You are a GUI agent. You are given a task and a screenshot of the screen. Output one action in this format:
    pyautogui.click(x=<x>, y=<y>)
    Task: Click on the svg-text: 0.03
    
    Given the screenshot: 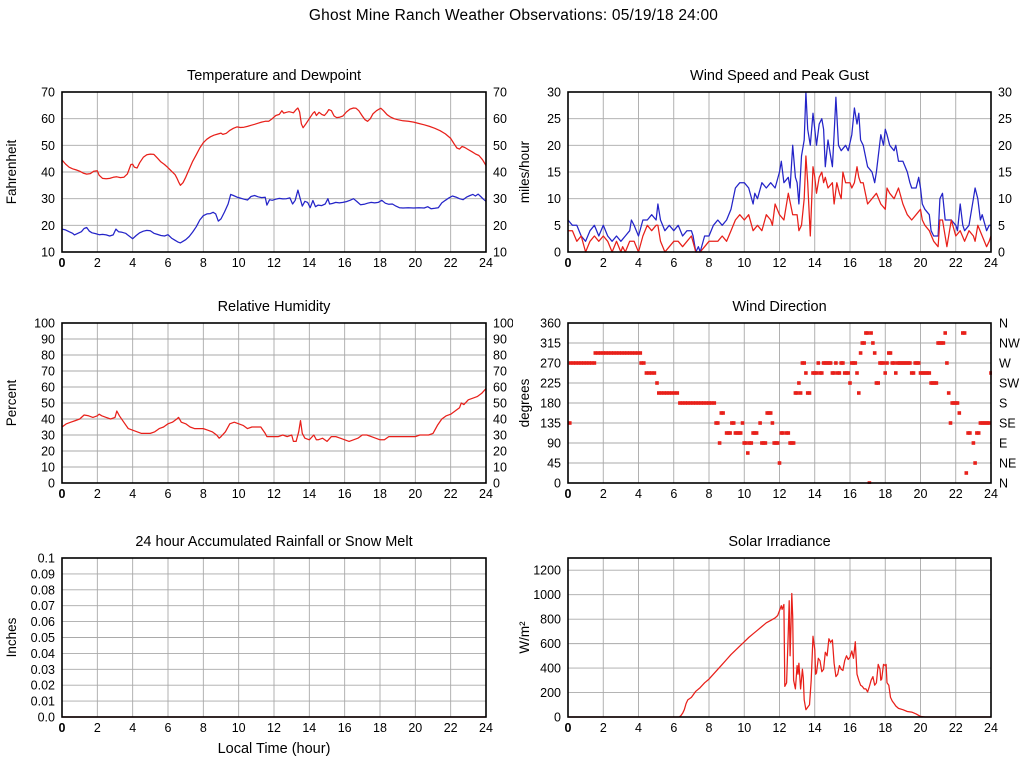 What is the action you would take?
    pyautogui.click(x=43, y=670)
    